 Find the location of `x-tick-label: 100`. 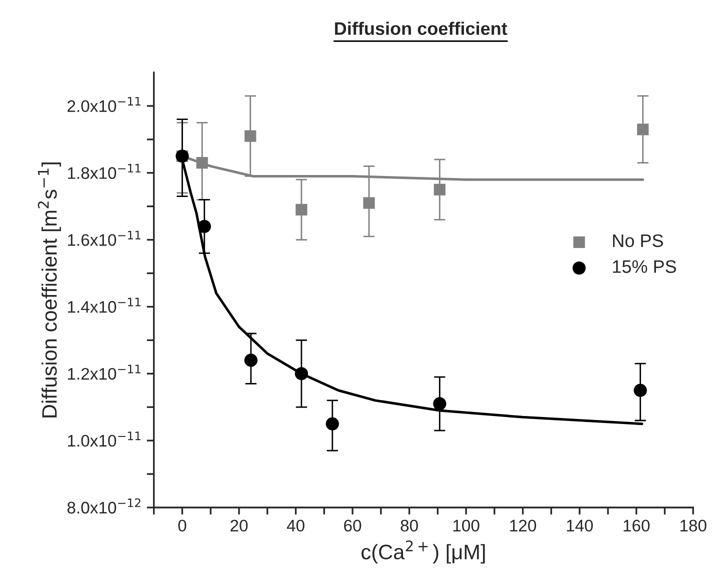

x-tick-label: 100 is located at coordinates (466, 526).